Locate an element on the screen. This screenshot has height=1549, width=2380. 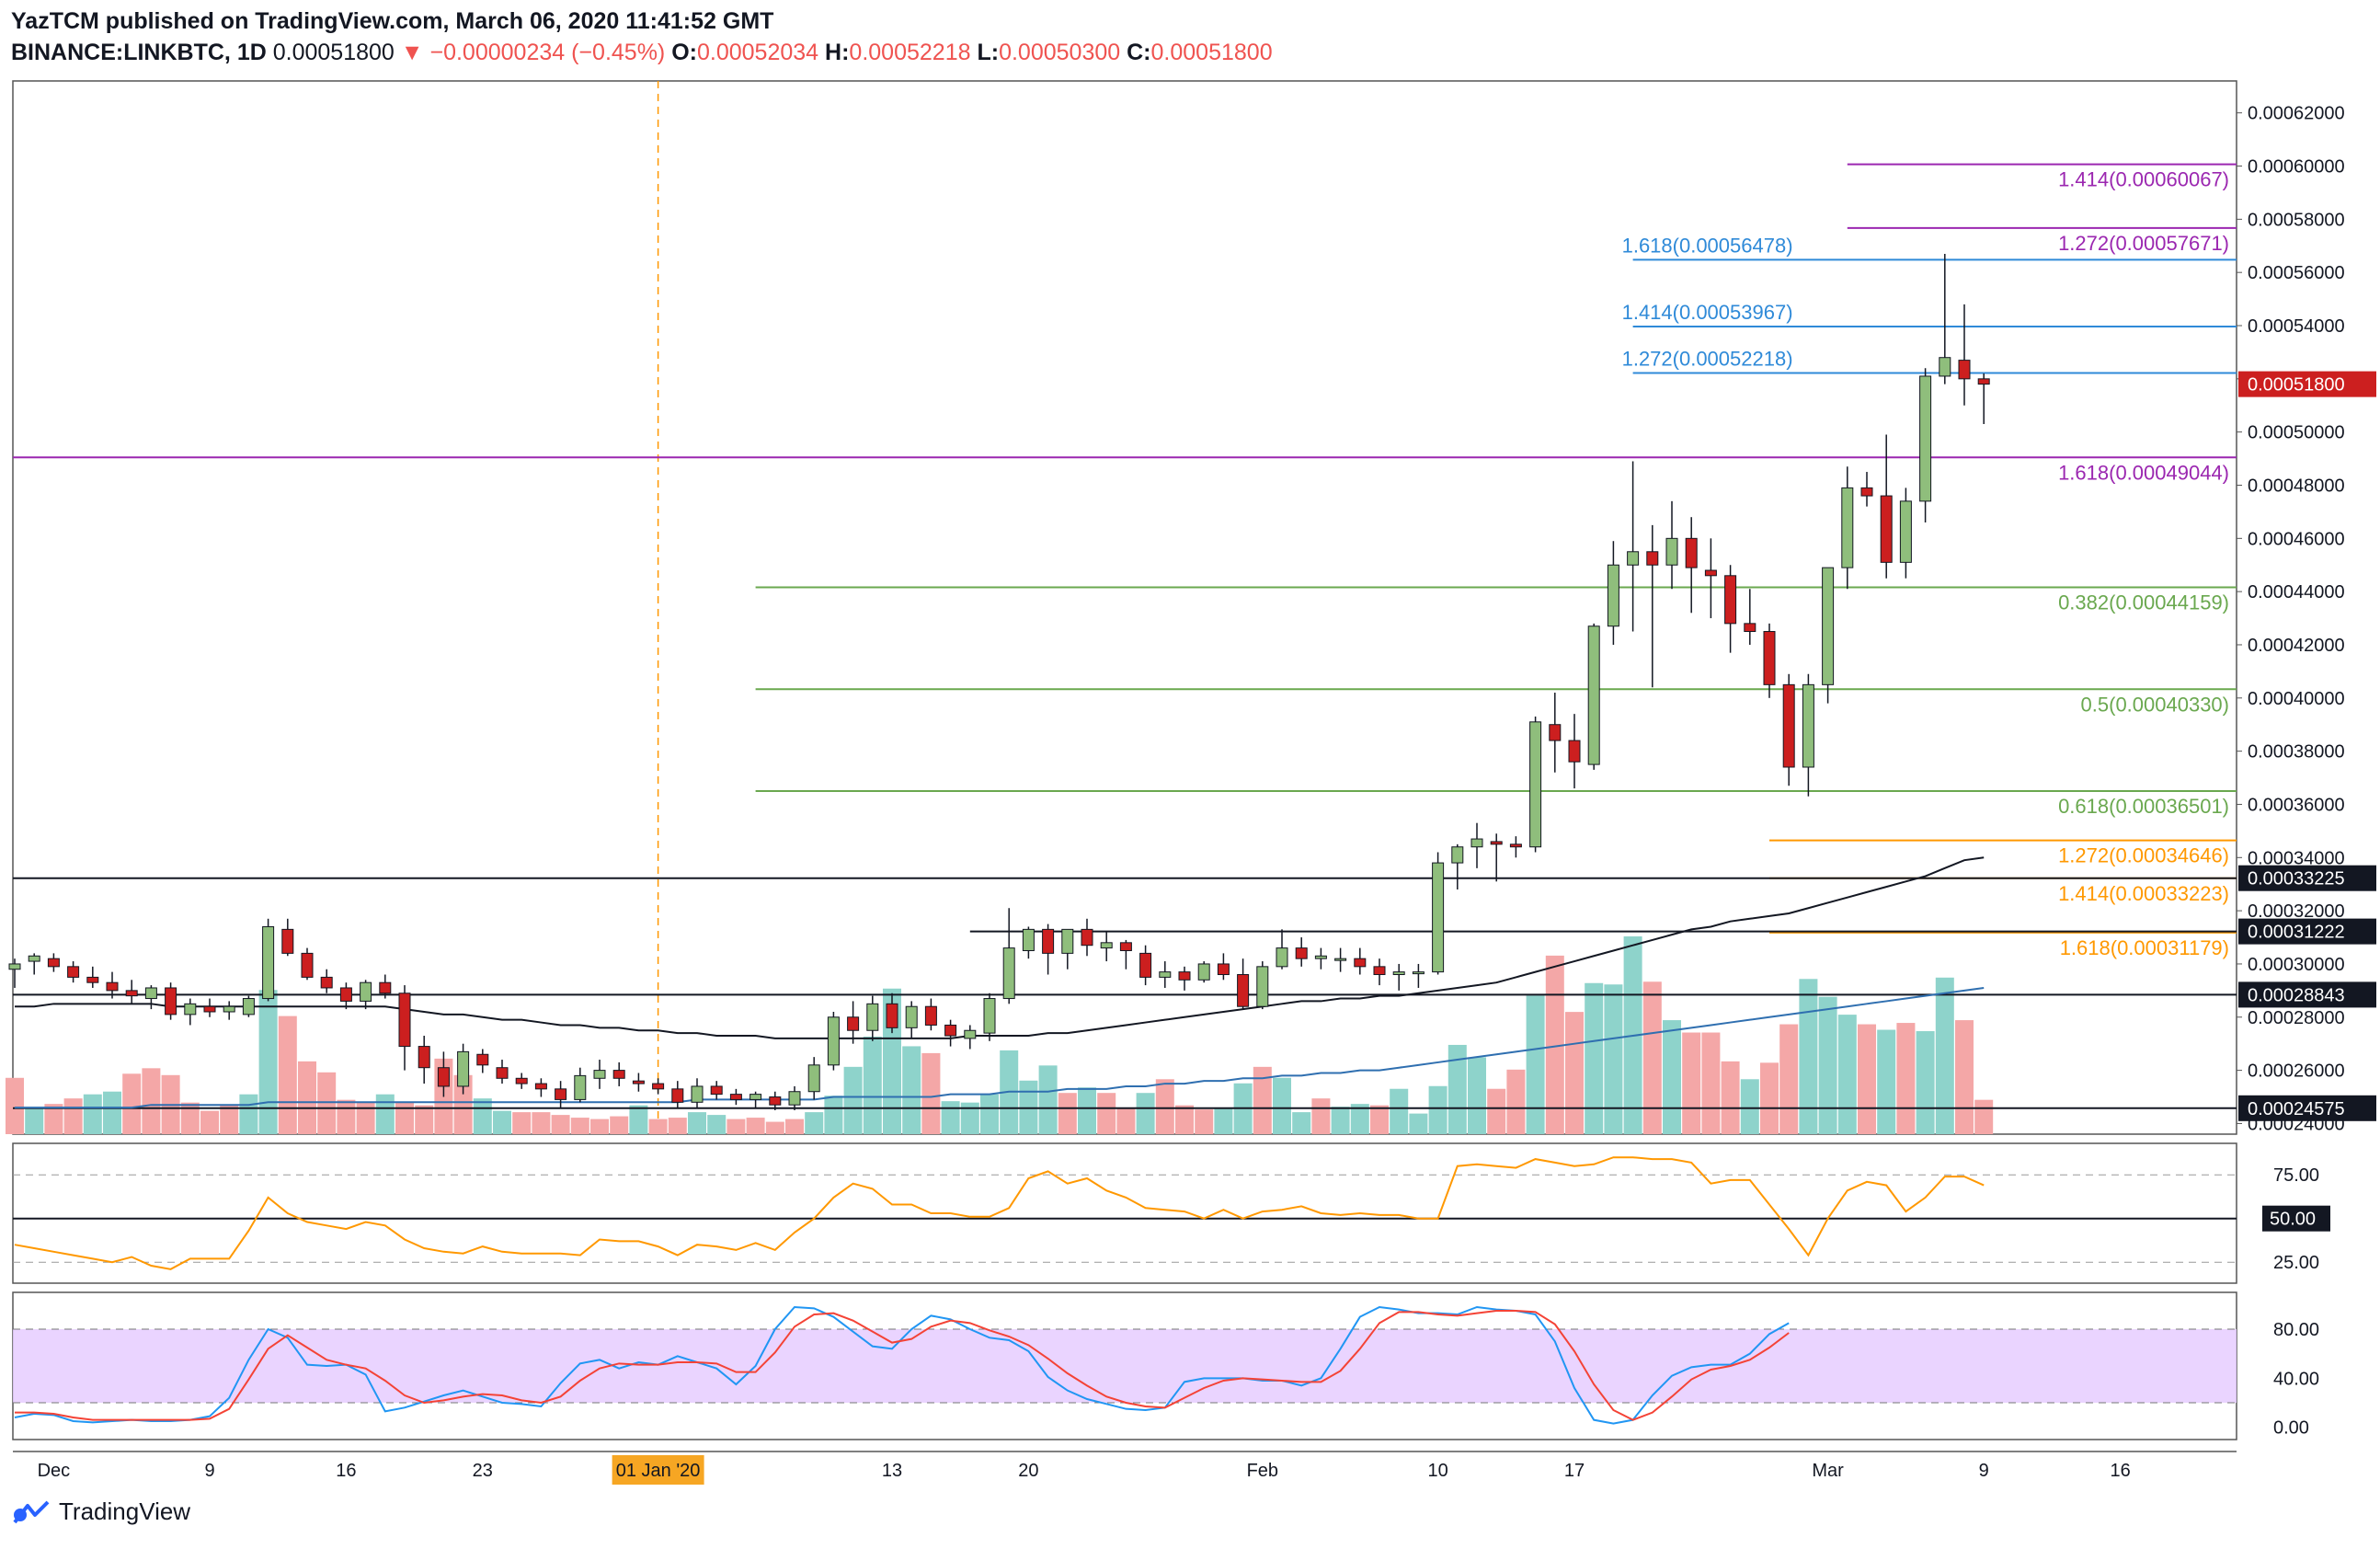
level-label: 1.272(0.00057671) is located at coordinates (2143, 243).